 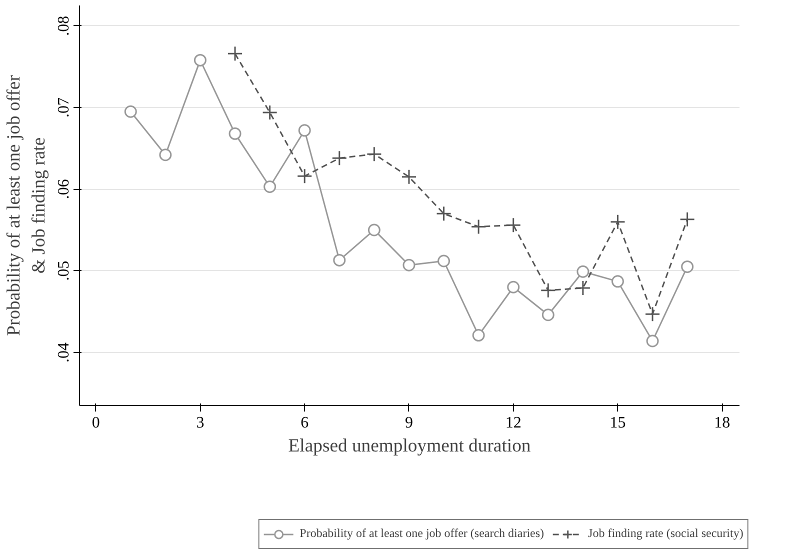 What do you see at coordinates (410, 446) in the screenshot?
I see `x-axis-title: Elapsed unemployment duration` at bounding box center [410, 446].